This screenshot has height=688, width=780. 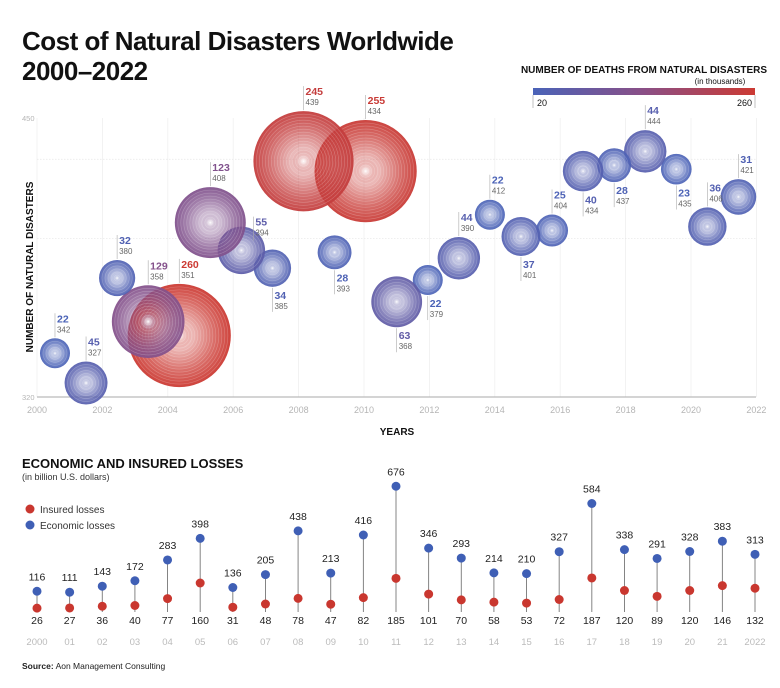 What do you see at coordinates (262, 233) in the screenshot?
I see `disasters-label: 394` at bounding box center [262, 233].